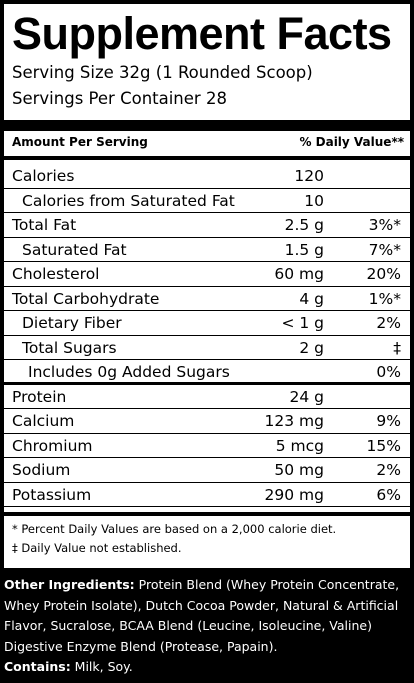 Image resolution: width=414 pixels, height=683 pixels. I want to click on nutrient-name: Sodium, so click(41, 470).